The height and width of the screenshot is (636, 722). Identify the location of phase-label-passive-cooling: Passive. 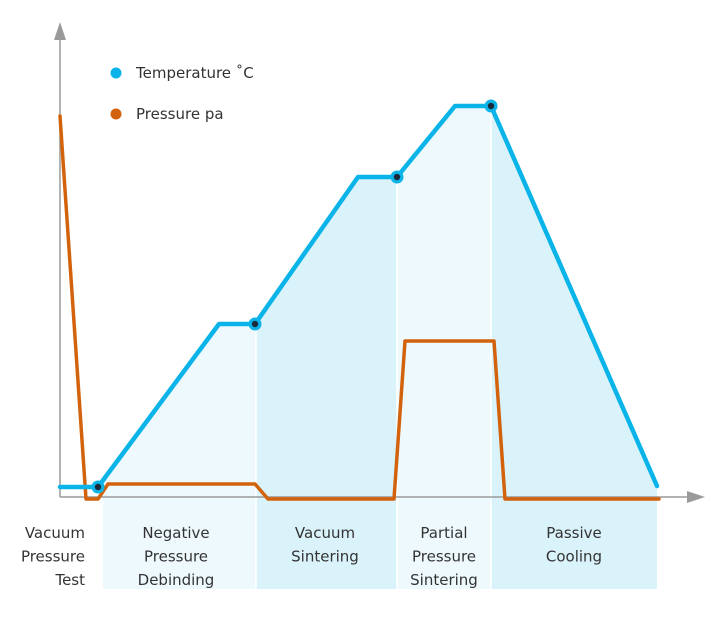
(573, 533).